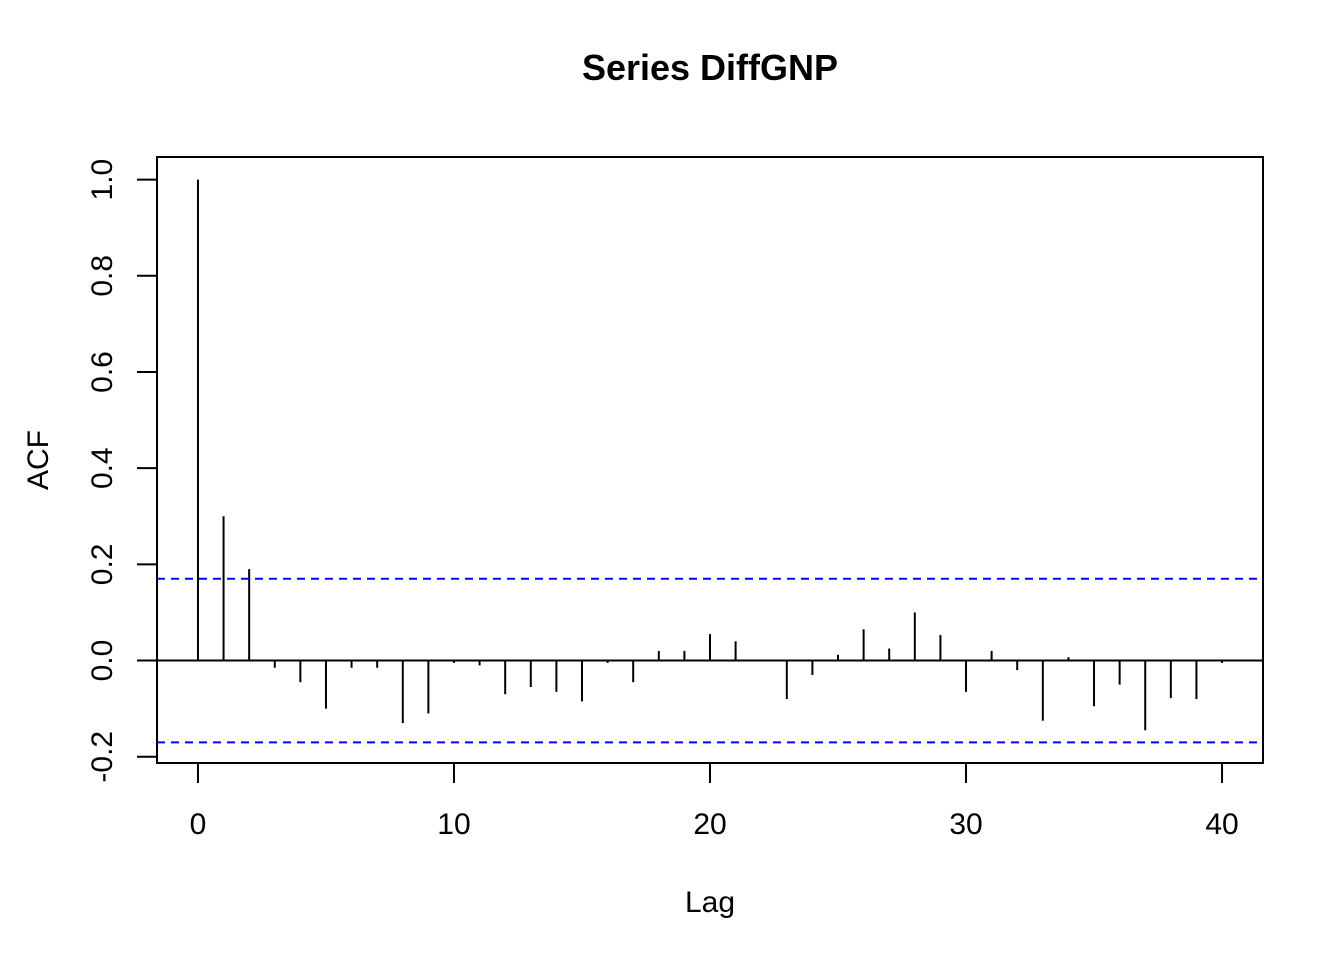 The height and width of the screenshot is (960, 1344). What do you see at coordinates (102, 565) in the screenshot?
I see `y-tick-label-2: 0.2` at bounding box center [102, 565].